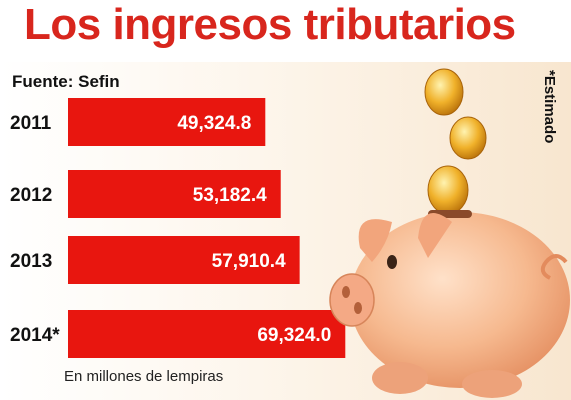 This screenshot has width=571, height=400. What do you see at coordinates (352, 300) in the screenshot?
I see `pig-snout` at bounding box center [352, 300].